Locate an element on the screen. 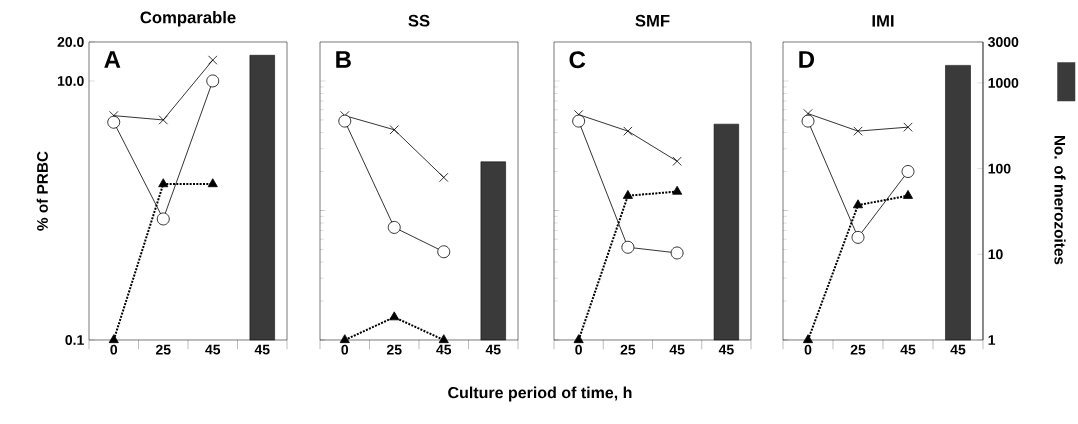 The image size is (1078, 424). annotation: B is located at coordinates (343, 59).